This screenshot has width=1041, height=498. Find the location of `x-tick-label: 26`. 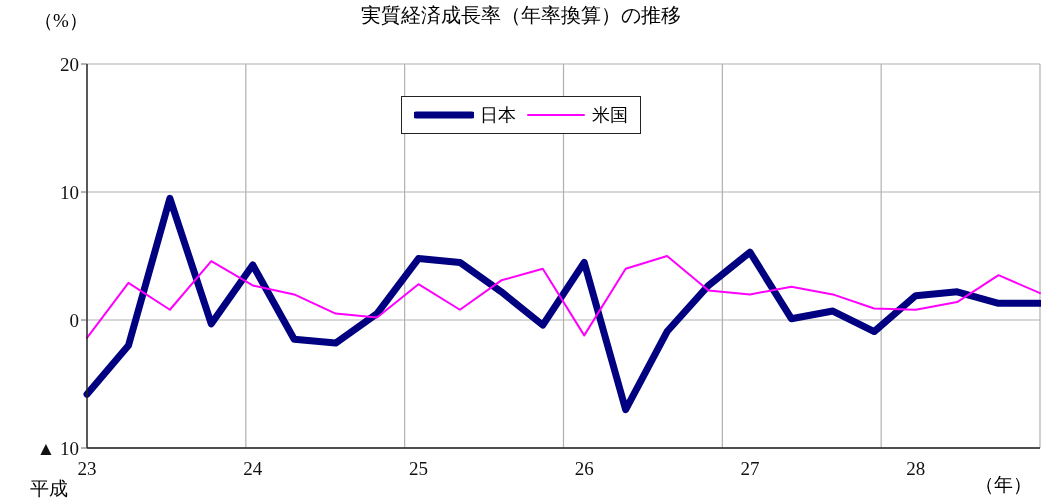

x-tick-label: 26 is located at coordinates (584, 469).